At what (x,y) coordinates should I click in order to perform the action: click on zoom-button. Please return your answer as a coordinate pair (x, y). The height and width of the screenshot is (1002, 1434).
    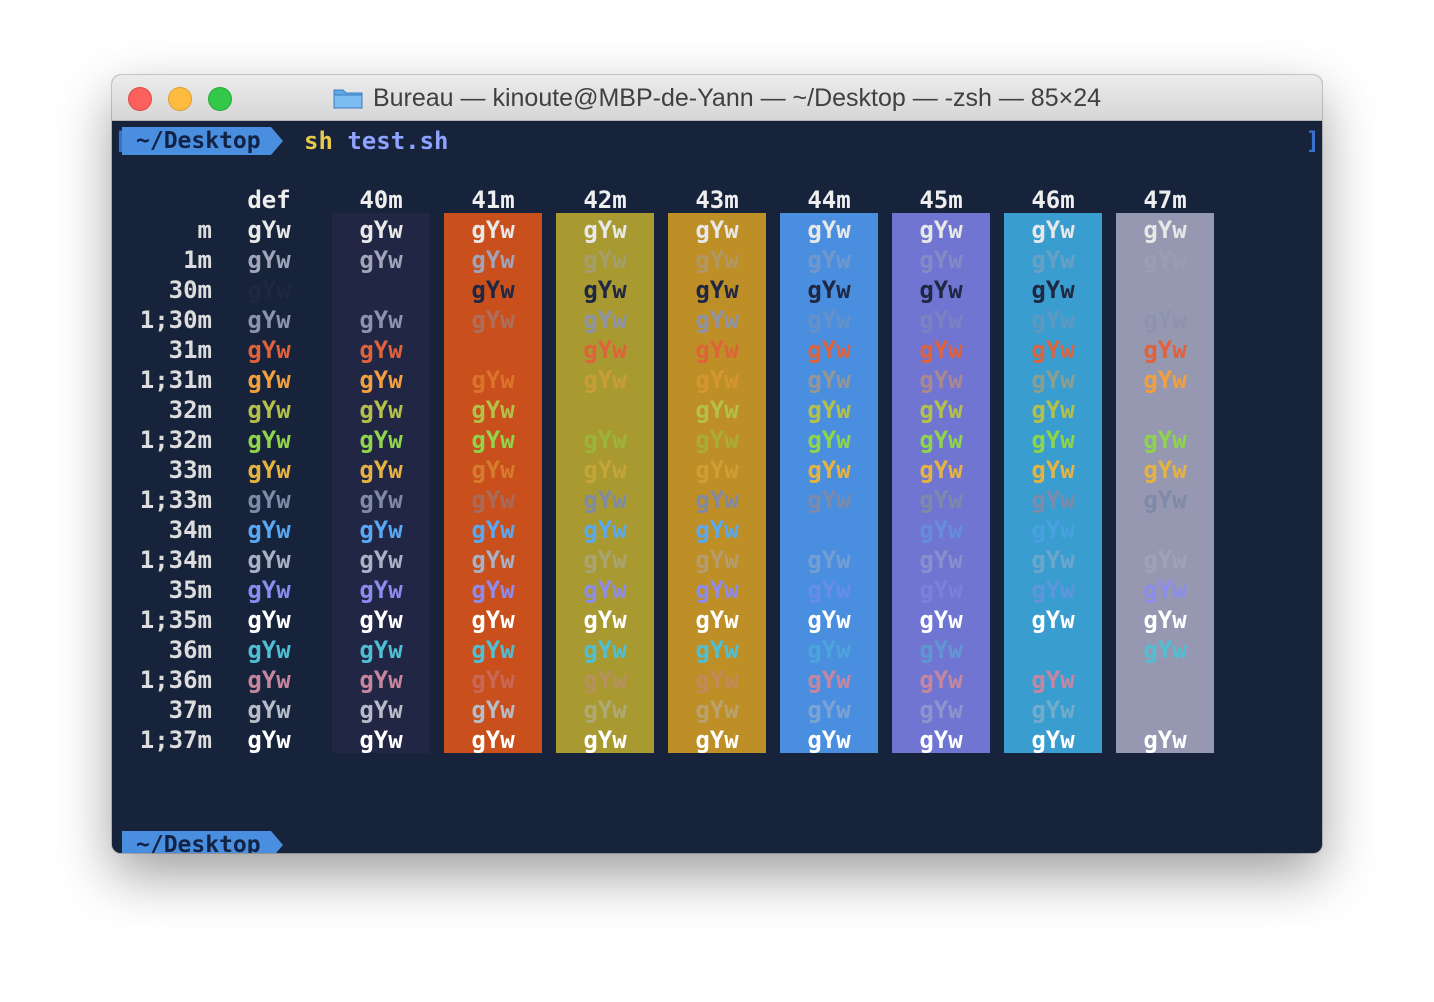
    Looking at the image, I should click on (220, 99).